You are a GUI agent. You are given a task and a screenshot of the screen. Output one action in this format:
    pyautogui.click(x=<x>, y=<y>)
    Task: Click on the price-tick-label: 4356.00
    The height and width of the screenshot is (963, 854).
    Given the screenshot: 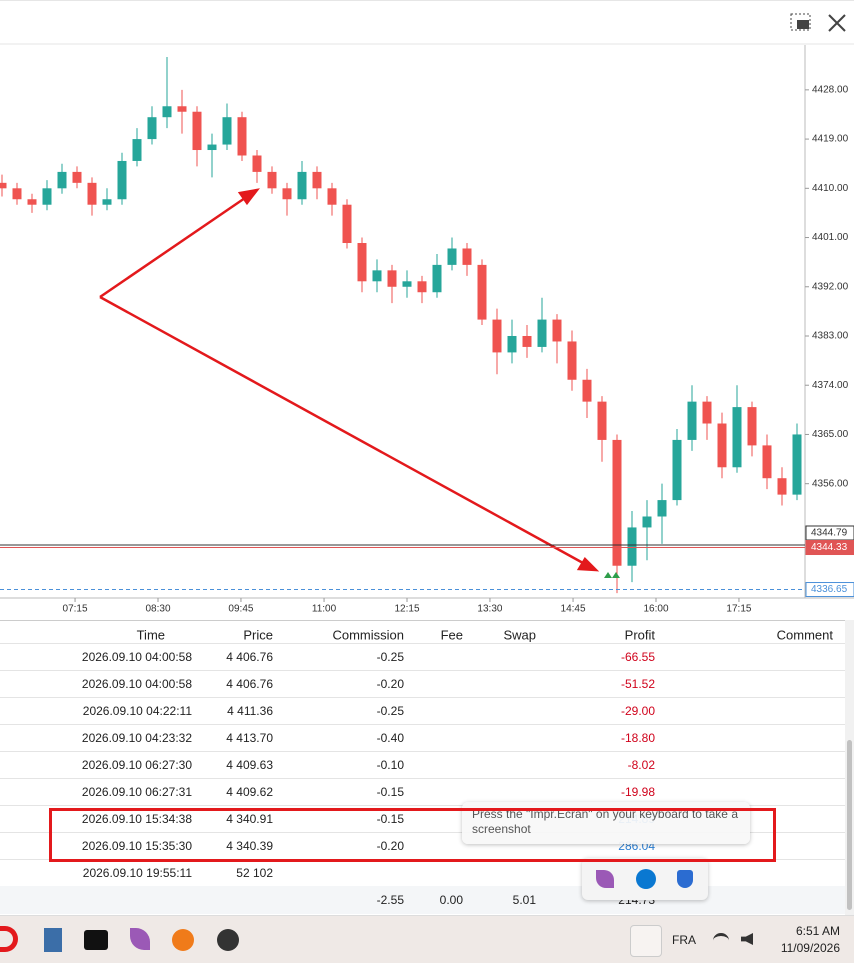 What is the action you would take?
    pyautogui.click(x=830, y=483)
    